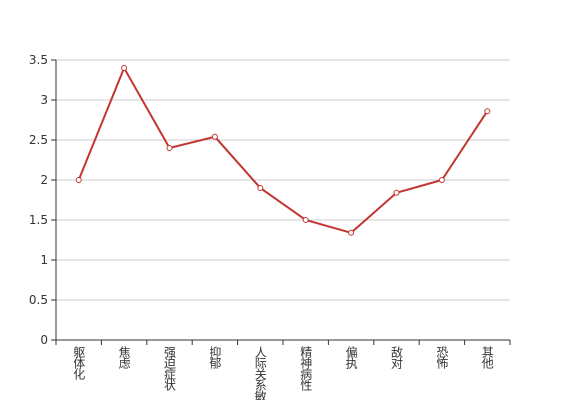 This screenshot has height=400, width=567. Describe the element at coordinates (38, 60) in the screenshot. I see `y-tick-label: 3.5` at that location.